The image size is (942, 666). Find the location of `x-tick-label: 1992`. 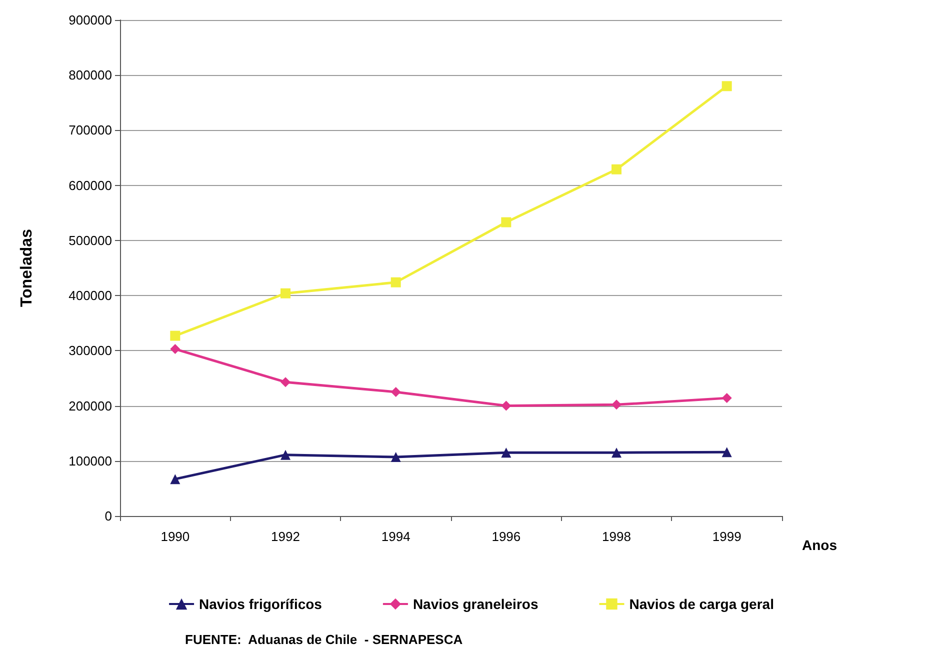

x-tick-label: 1992 is located at coordinates (285, 536).